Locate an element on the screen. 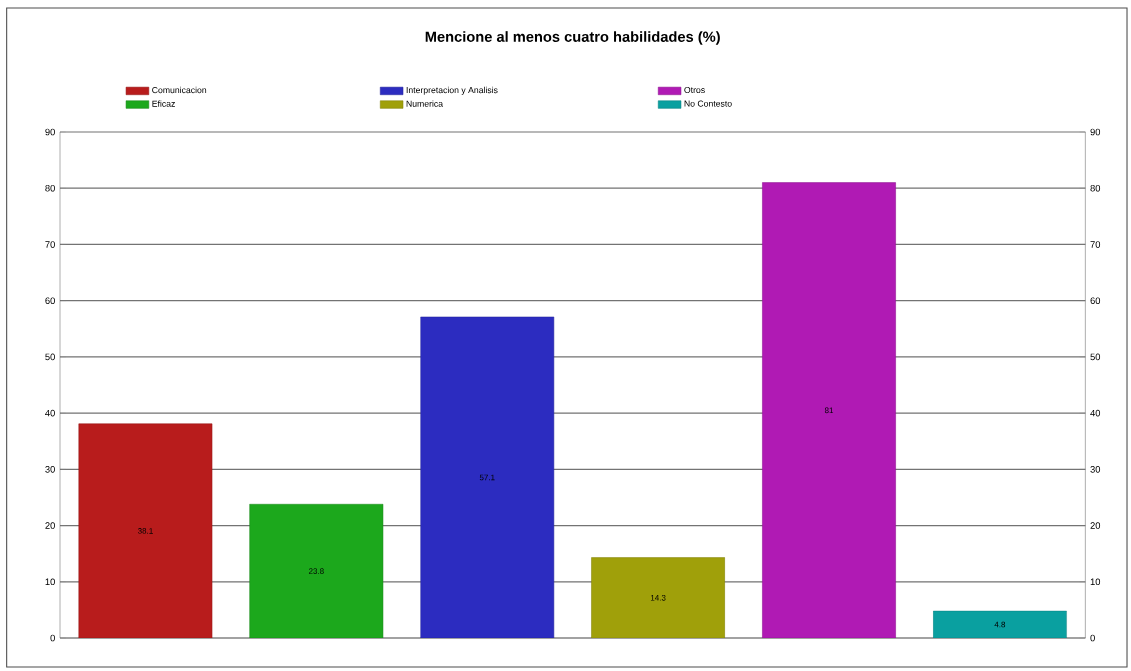 Image resolution: width=1131 pixels, height=671 pixels. data-label: 38.1 is located at coordinates (145, 531).